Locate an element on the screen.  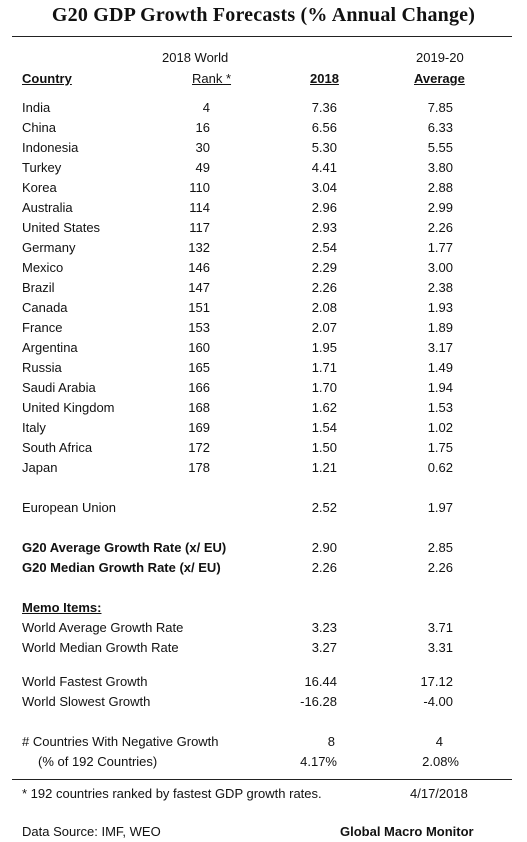
growth-avg-cell: 5.55 is located at coordinates (440, 147).